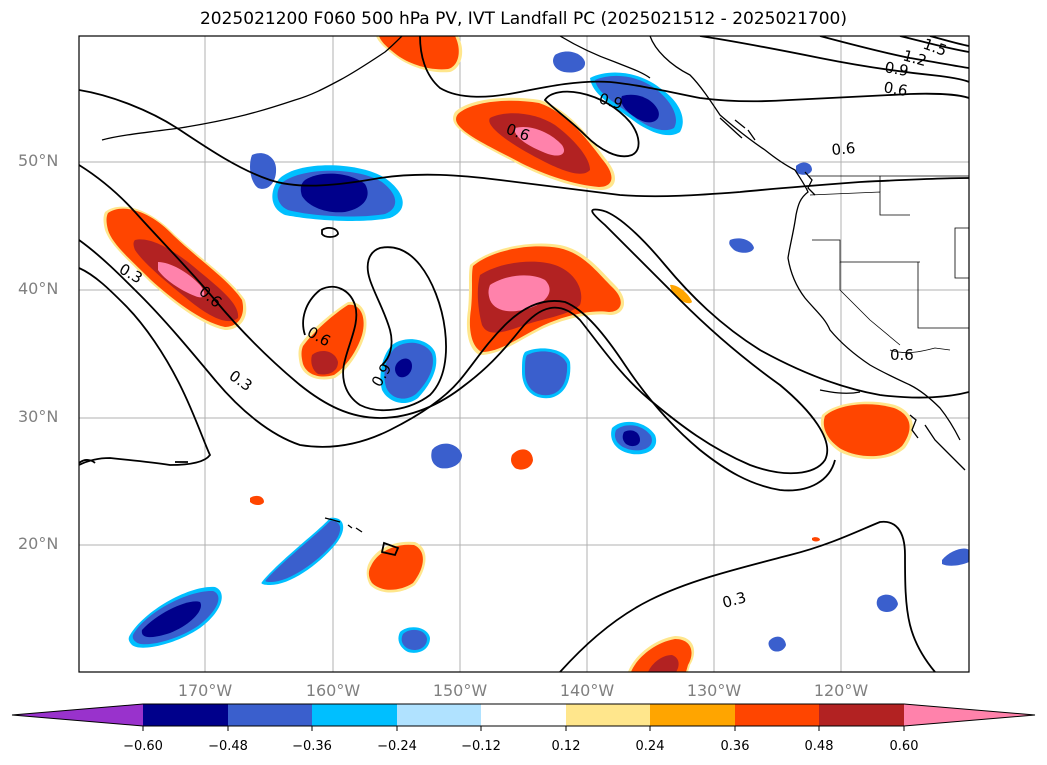 Image resolution: width=1047 pixels, height=765 pixels. I want to click on lon-label-120w: 120°W, so click(841, 690).